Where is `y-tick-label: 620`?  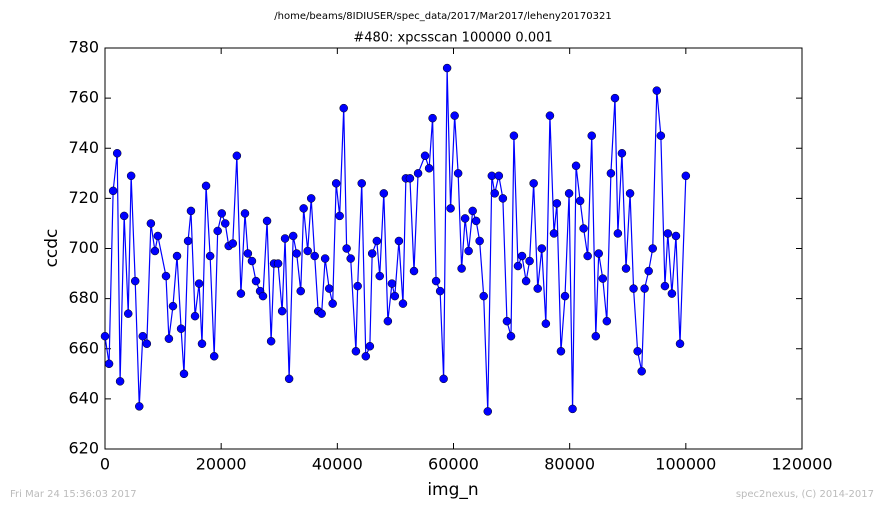 y-tick-label: 620 is located at coordinates (83, 448).